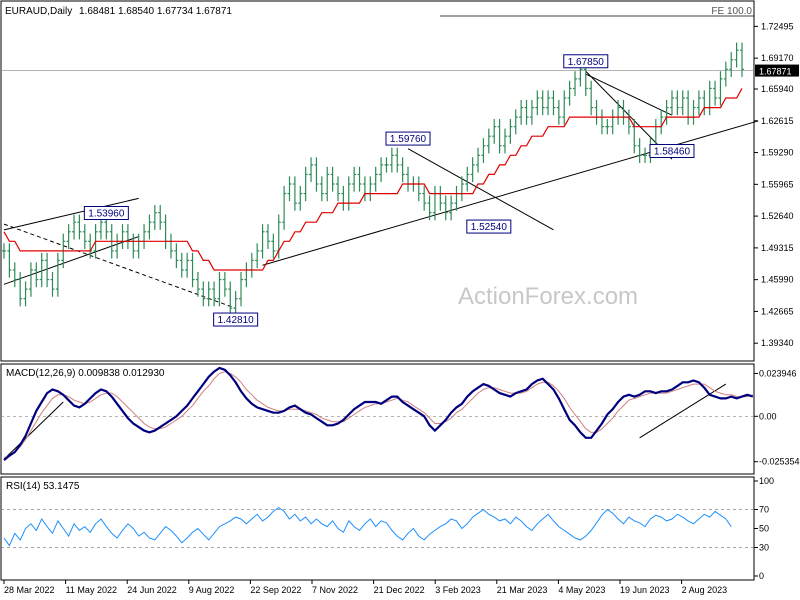 Image resolution: width=800 pixels, height=600 pixels. I want to click on annotation-label: 1.67850, so click(586, 62).